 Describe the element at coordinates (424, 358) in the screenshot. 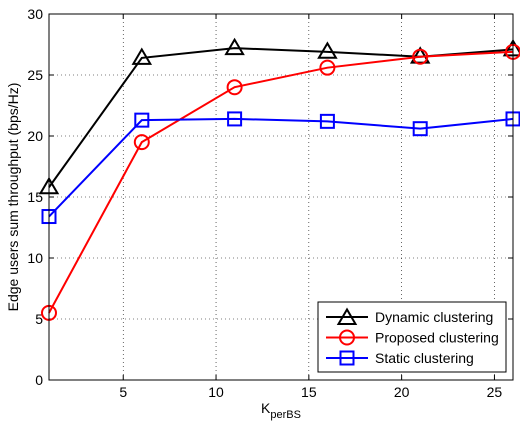

I see `legend-label: Static clustering` at that location.